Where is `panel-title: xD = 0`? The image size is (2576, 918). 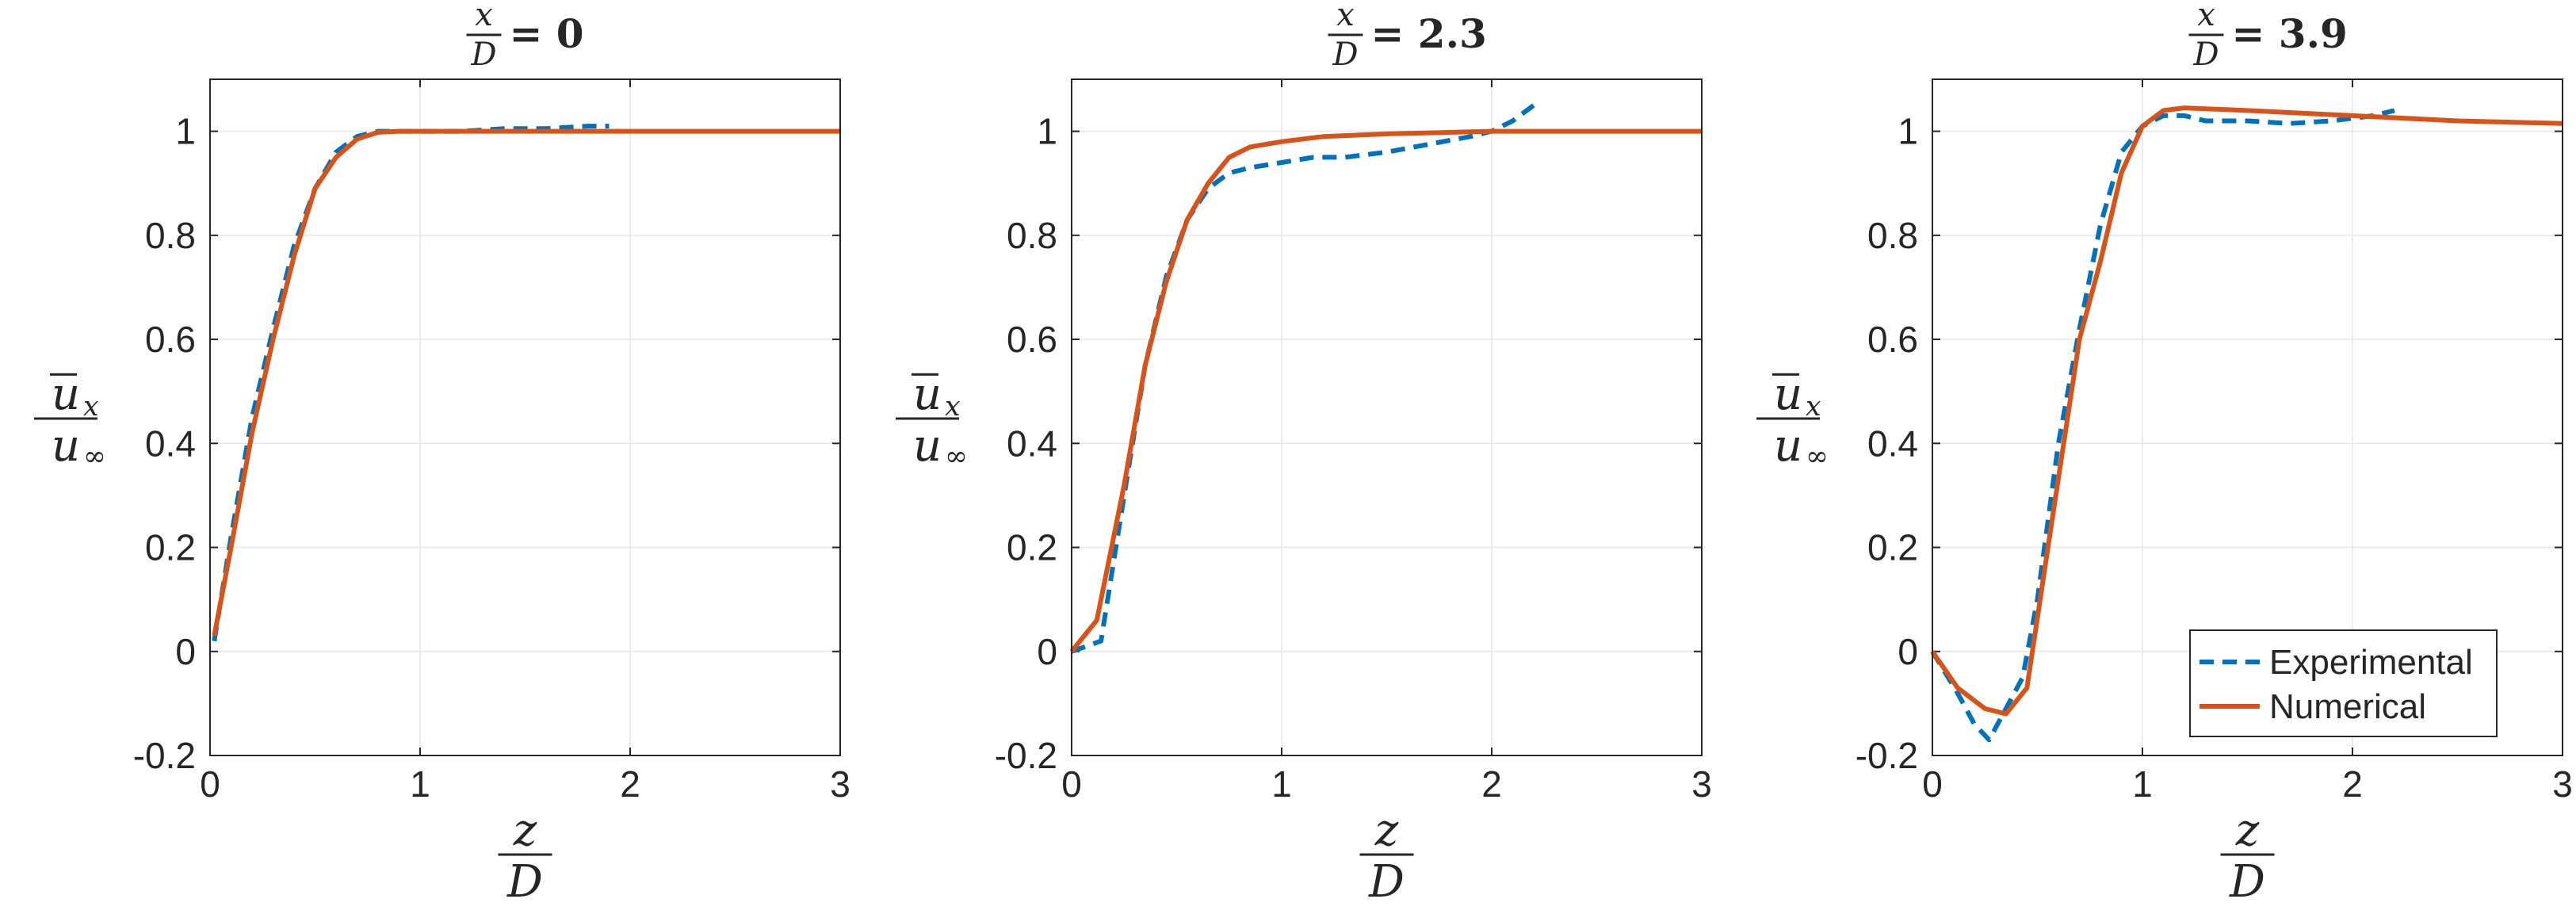
panel-title: xD = 0 is located at coordinates (525, 36).